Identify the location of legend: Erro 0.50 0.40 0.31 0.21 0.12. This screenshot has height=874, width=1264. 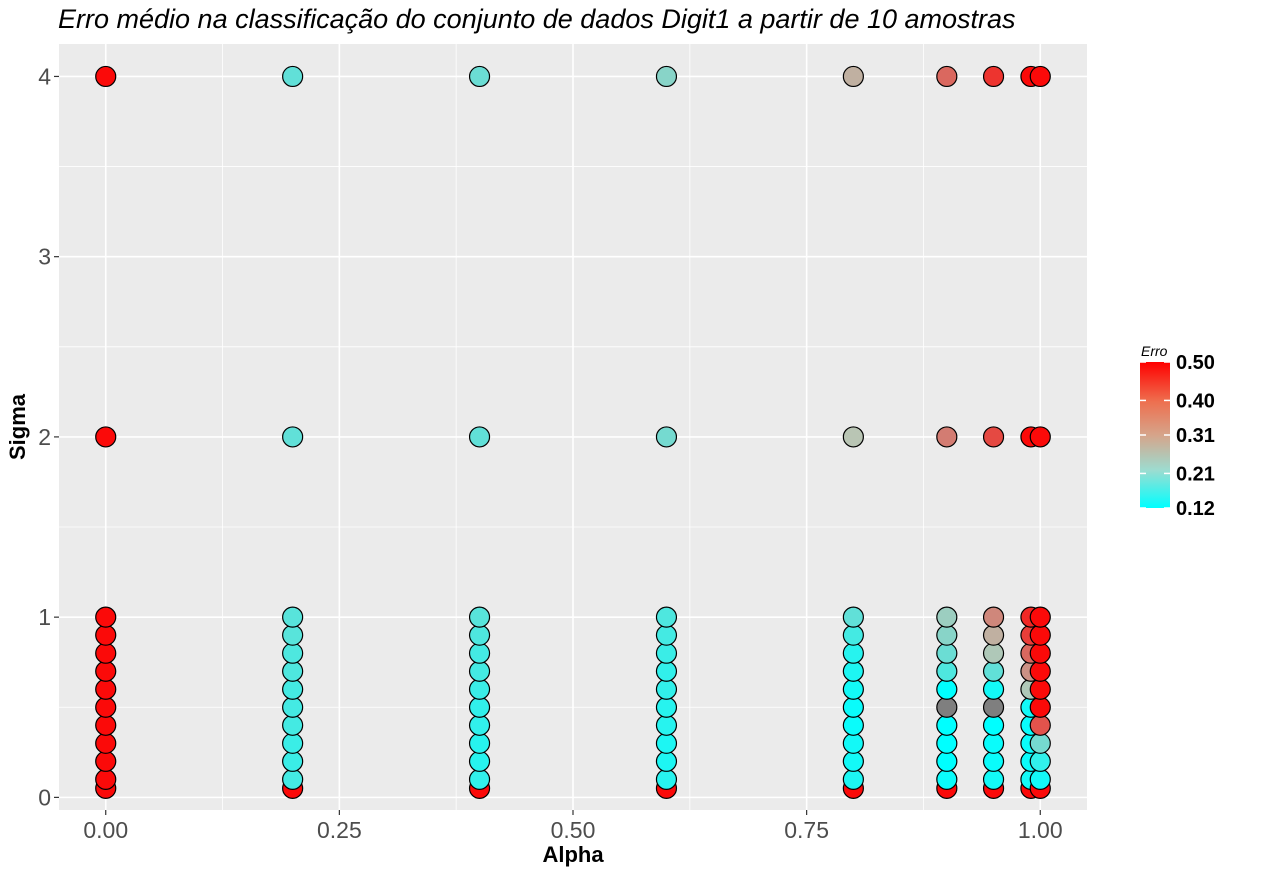
(1177, 431).